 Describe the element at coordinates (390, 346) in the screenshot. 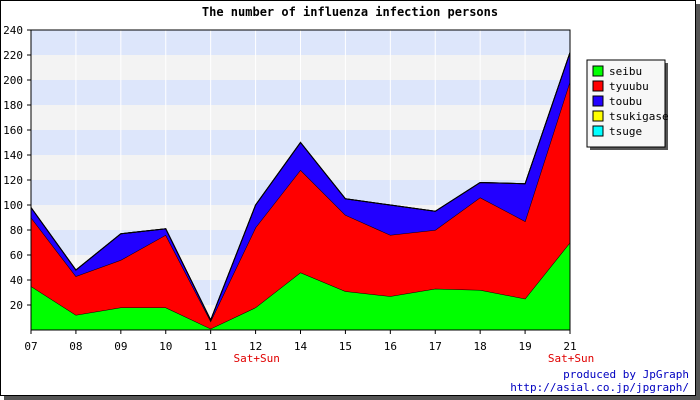

I see `x-tick-label: 16` at that location.